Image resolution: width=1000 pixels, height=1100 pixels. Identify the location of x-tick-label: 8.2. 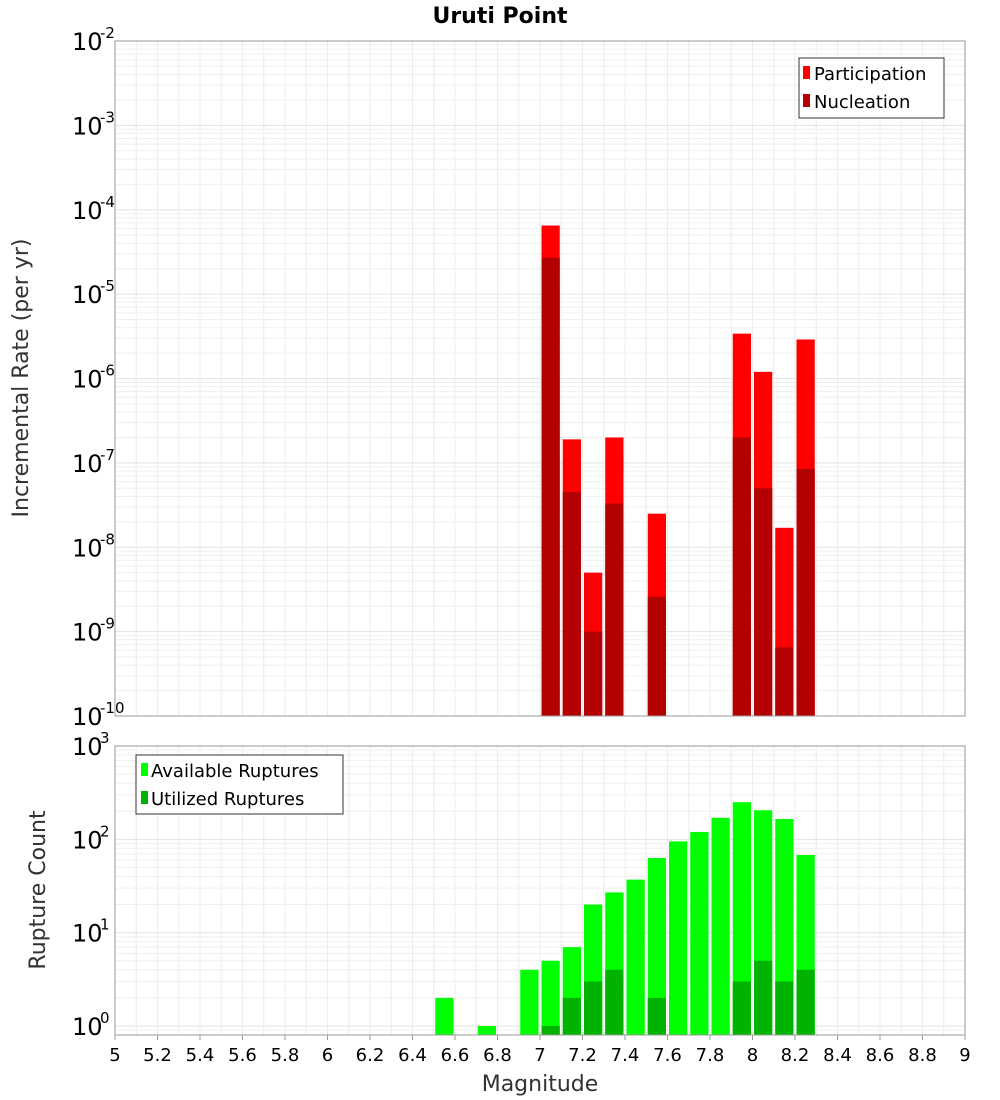
(795, 1055).